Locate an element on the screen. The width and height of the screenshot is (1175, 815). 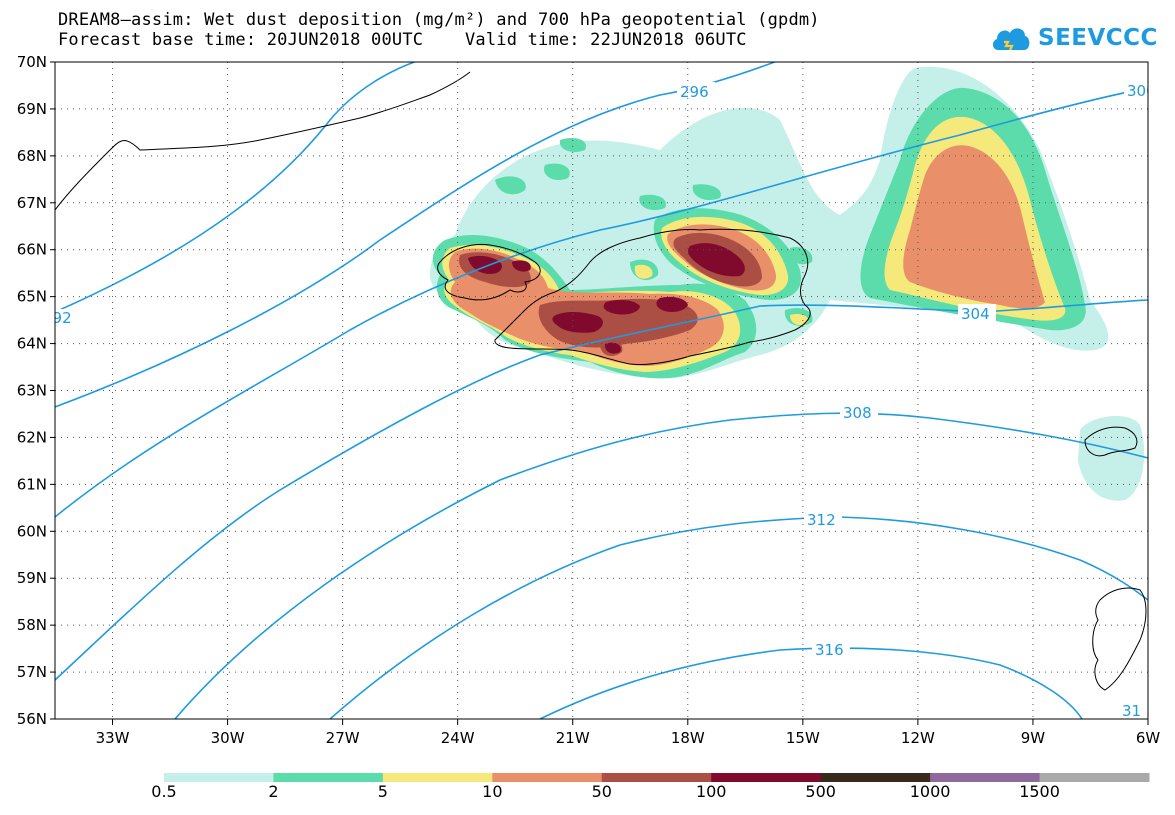
lat-tick-label: 62N is located at coordinates (32, 437).